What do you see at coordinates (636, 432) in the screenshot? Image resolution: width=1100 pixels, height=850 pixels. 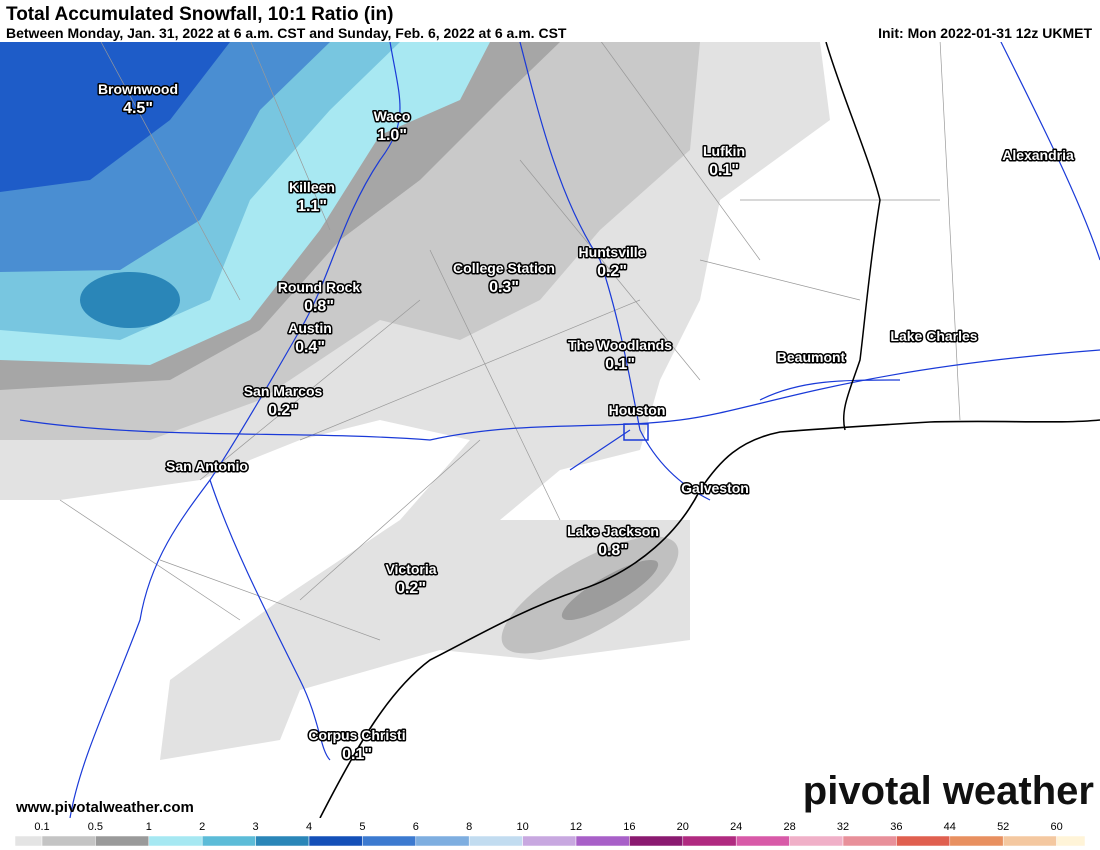 I see `city-outline` at bounding box center [636, 432].